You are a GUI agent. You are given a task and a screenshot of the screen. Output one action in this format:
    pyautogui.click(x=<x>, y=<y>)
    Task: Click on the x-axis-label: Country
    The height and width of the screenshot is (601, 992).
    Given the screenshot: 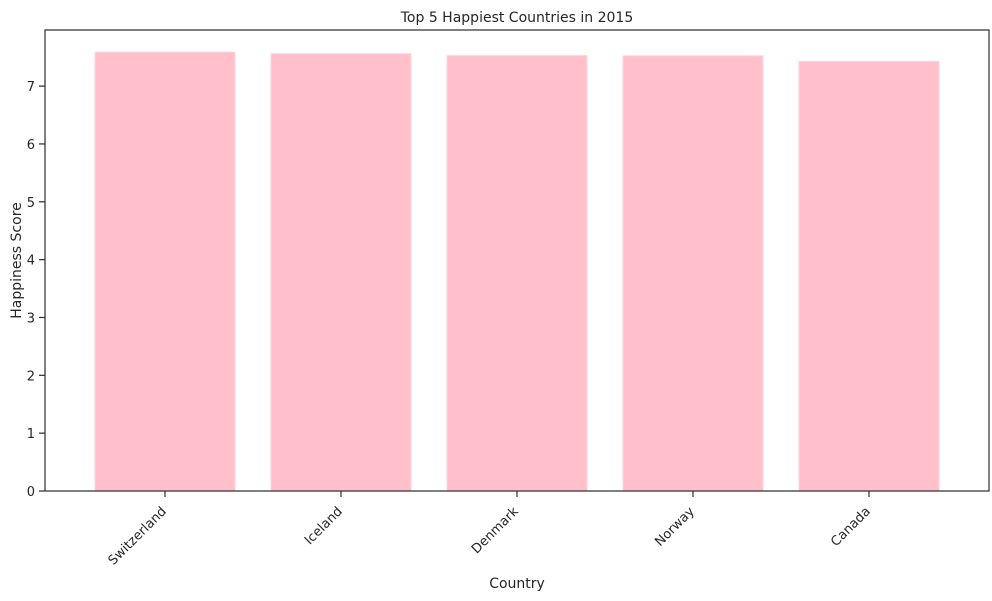 What is the action you would take?
    pyautogui.click(x=517, y=584)
    